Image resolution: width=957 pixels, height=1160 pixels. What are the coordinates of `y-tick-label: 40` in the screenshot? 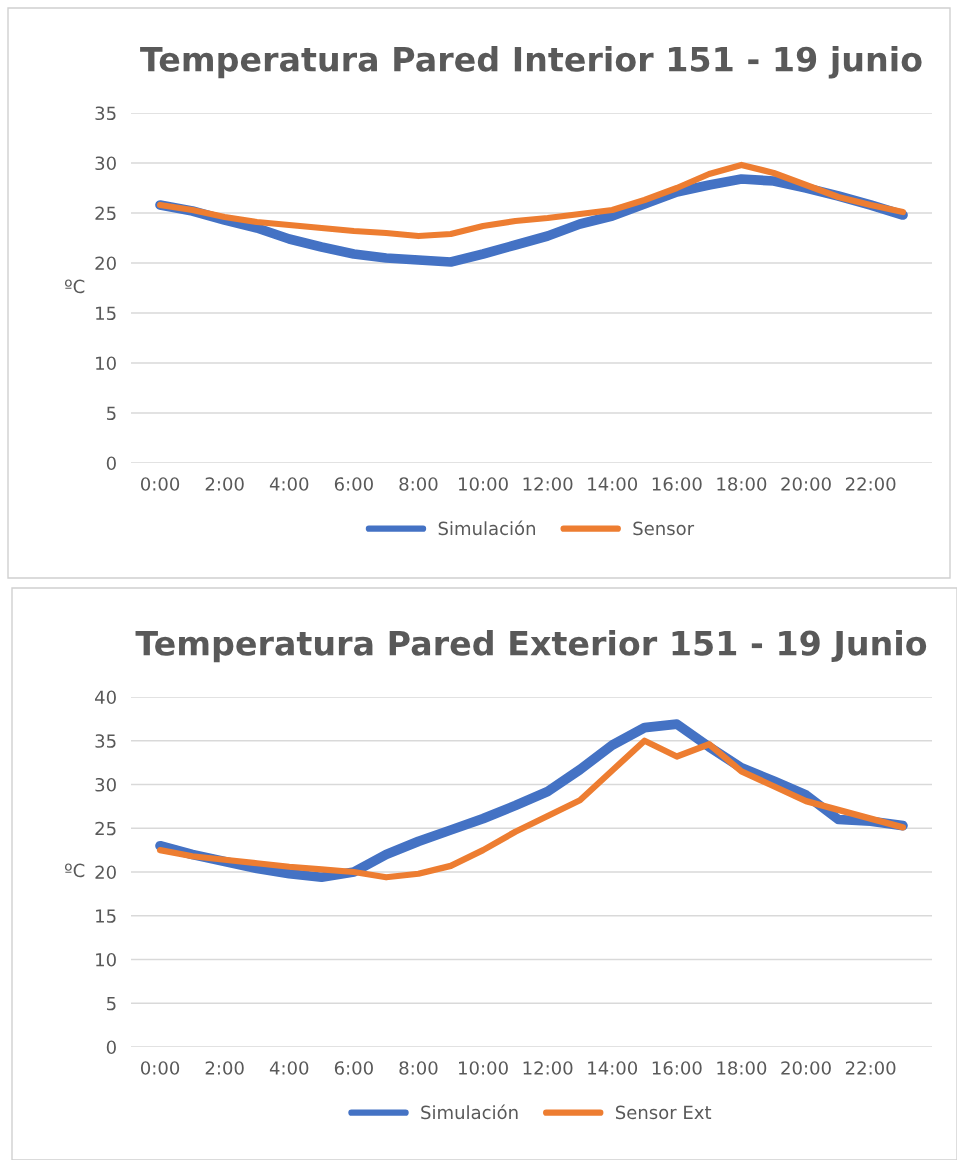 It's located at (105, 697).